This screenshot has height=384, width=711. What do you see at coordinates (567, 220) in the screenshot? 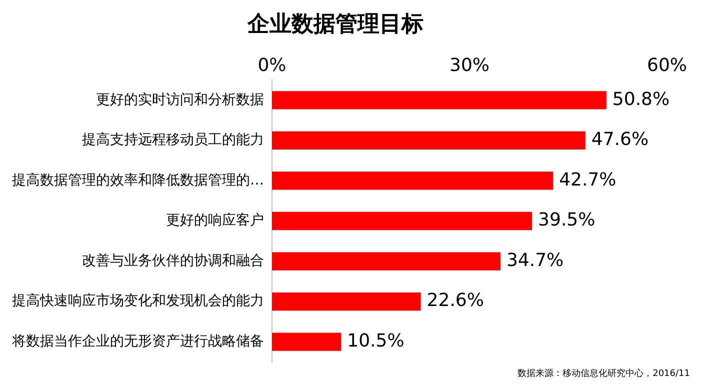
I see `data-label: 39.5%` at bounding box center [567, 220].